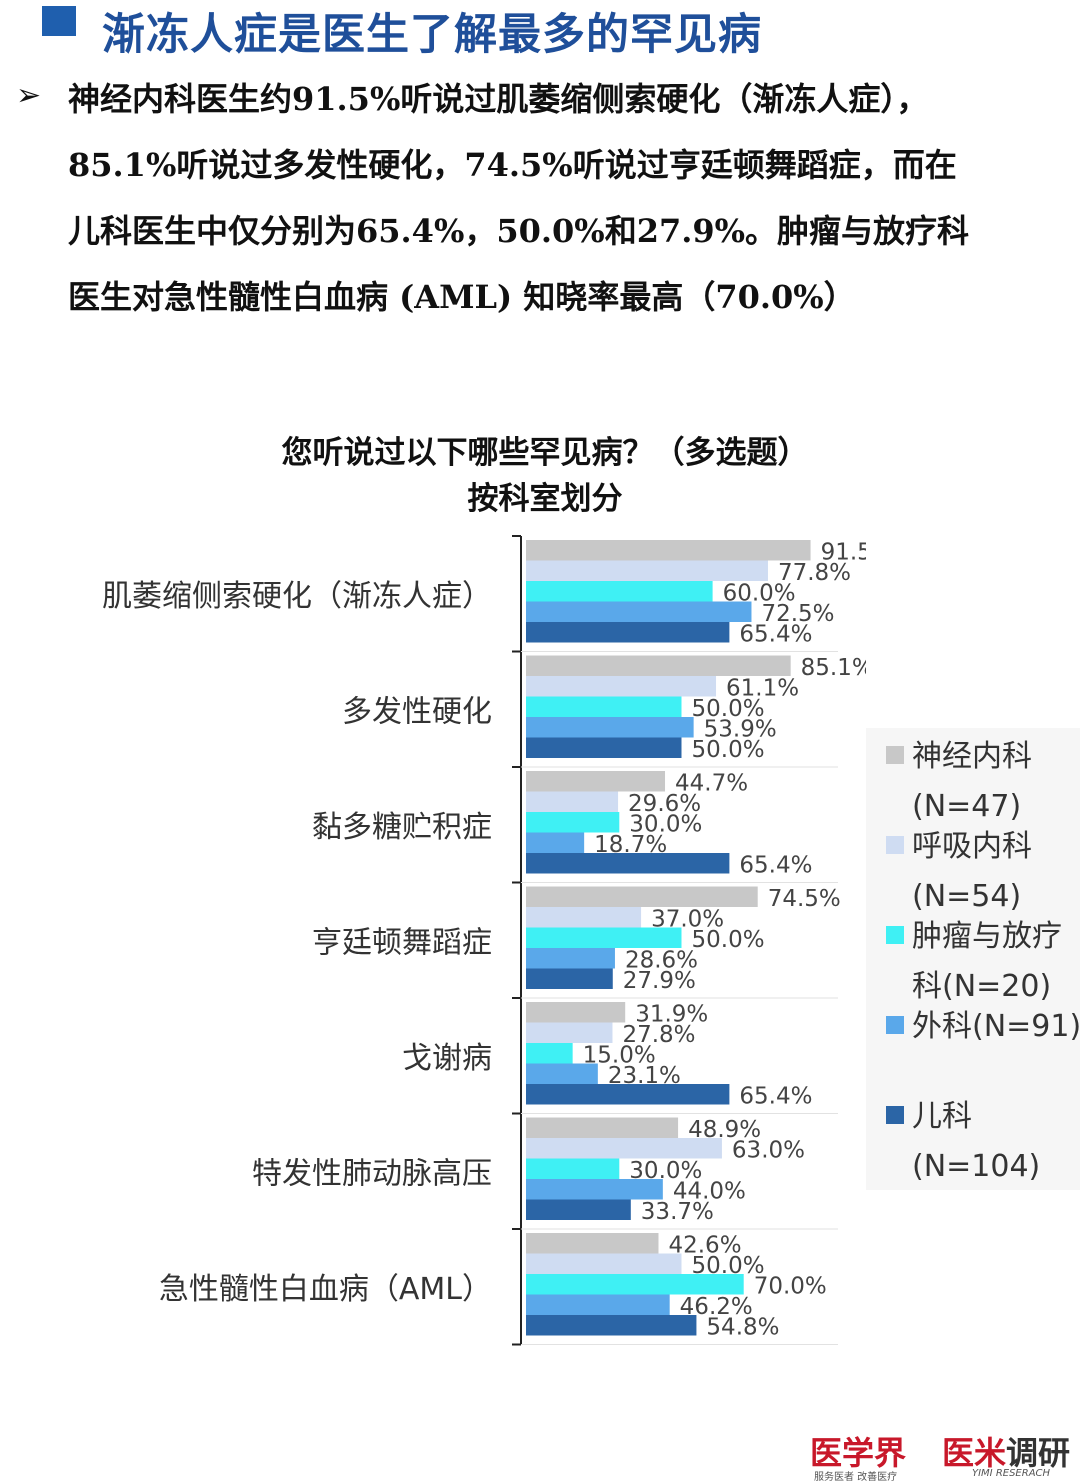  What do you see at coordinates (297, 596) in the screenshot?
I see `category-label: 肌萎缩侧索硬化（渐冻人症）` at bounding box center [297, 596].